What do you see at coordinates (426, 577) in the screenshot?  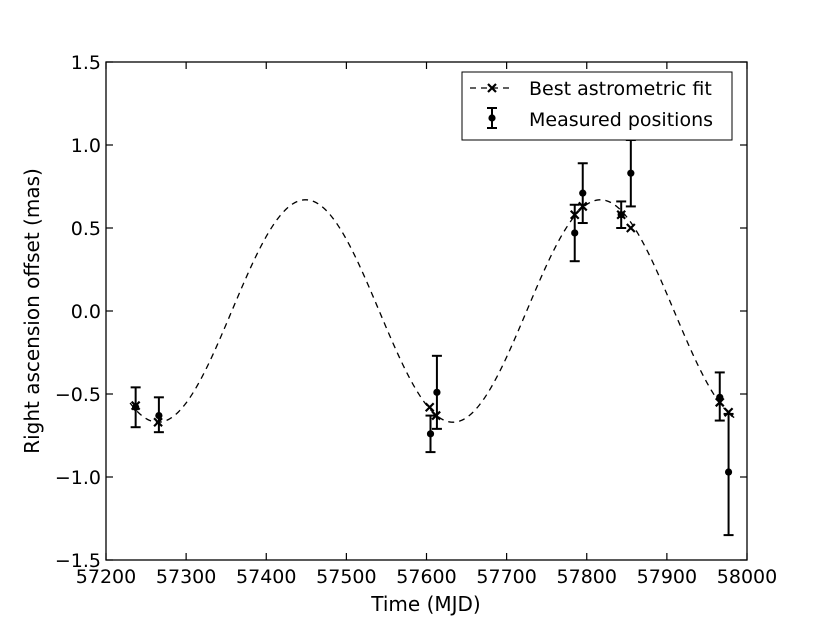 I see `x-tick-label: 57600` at bounding box center [426, 577].